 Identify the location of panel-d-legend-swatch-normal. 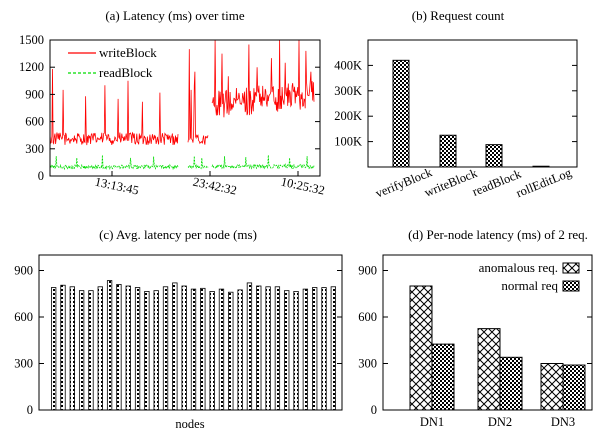
(571, 286).